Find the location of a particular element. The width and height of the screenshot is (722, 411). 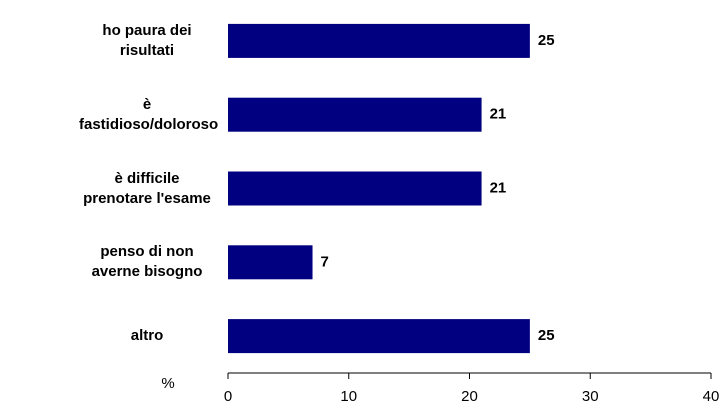

x-tick-label: 10 is located at coordinates (348, 396).